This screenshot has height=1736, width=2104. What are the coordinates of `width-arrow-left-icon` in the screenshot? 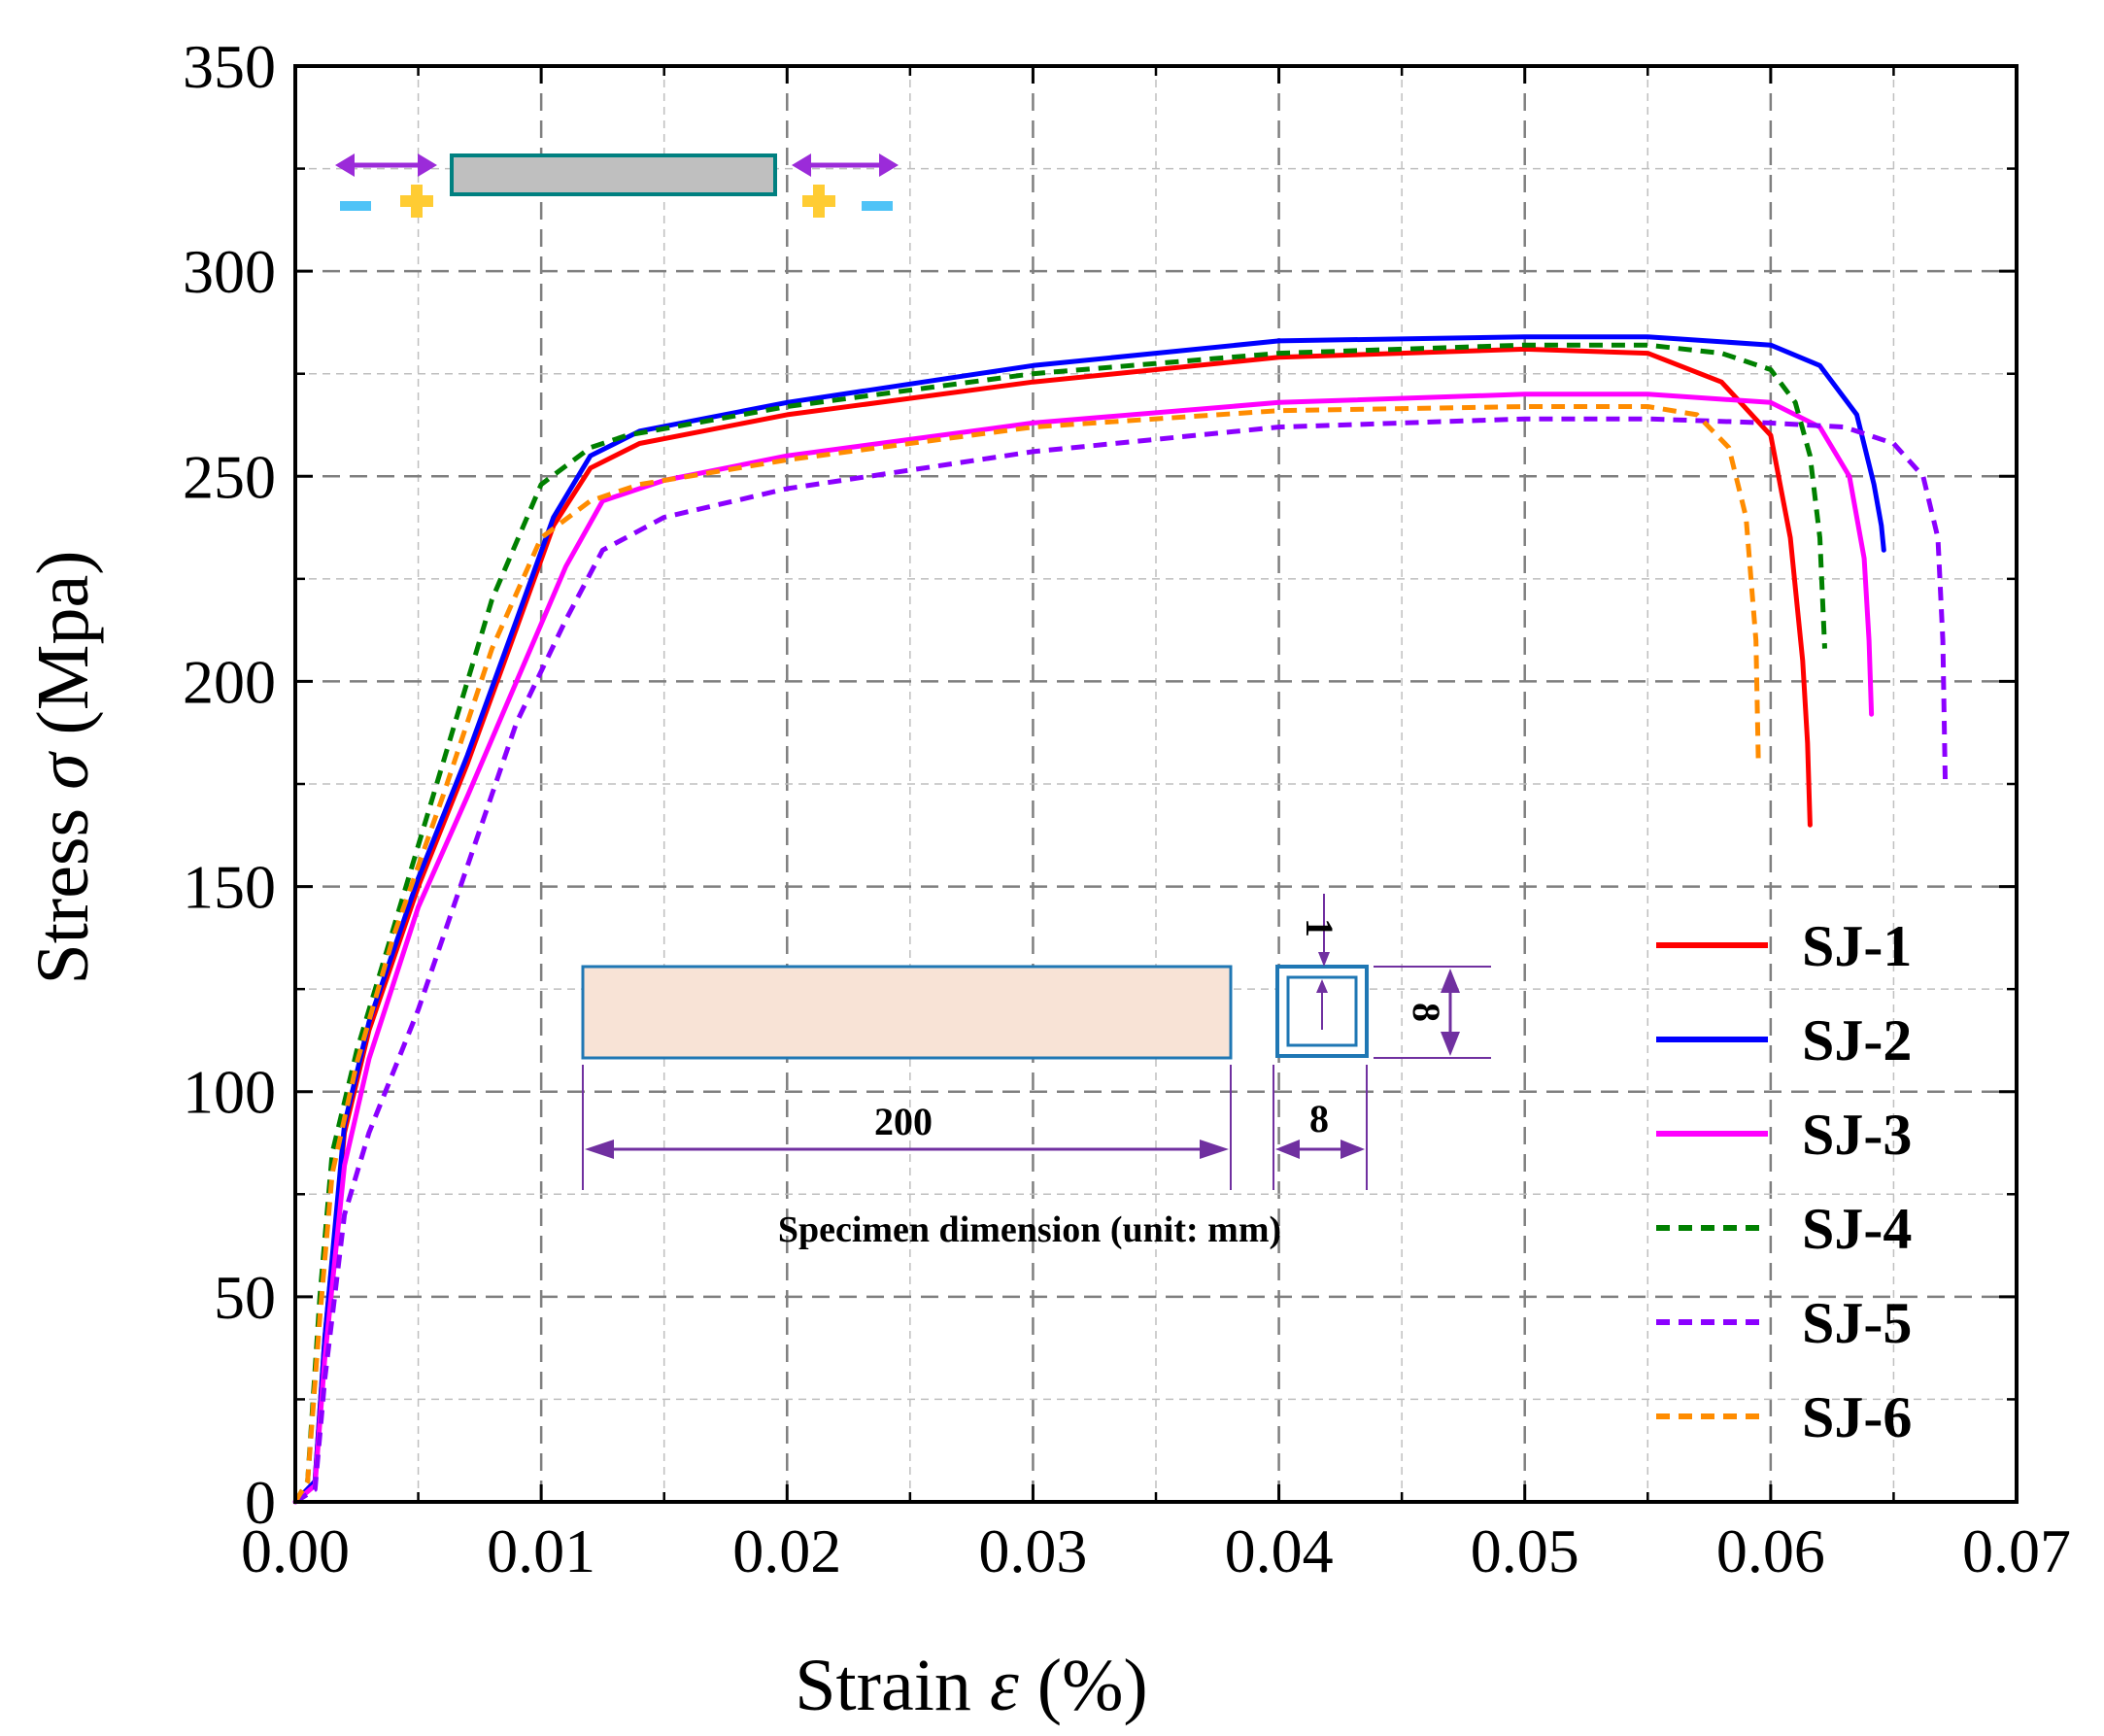 It's located at (1287, 1150).